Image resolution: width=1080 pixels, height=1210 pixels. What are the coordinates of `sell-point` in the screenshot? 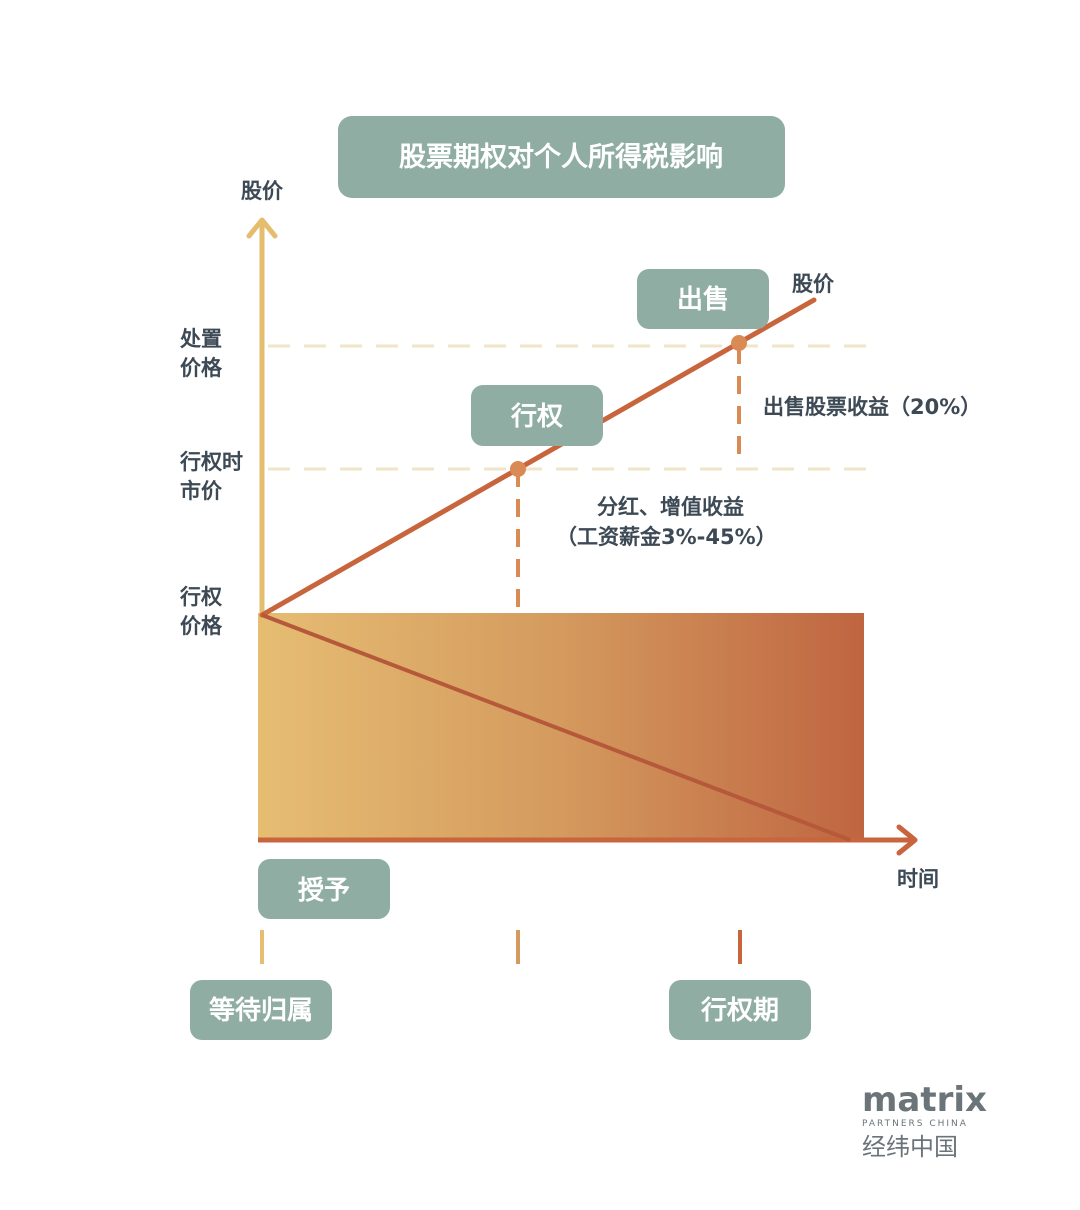 It's located at (739, 343).